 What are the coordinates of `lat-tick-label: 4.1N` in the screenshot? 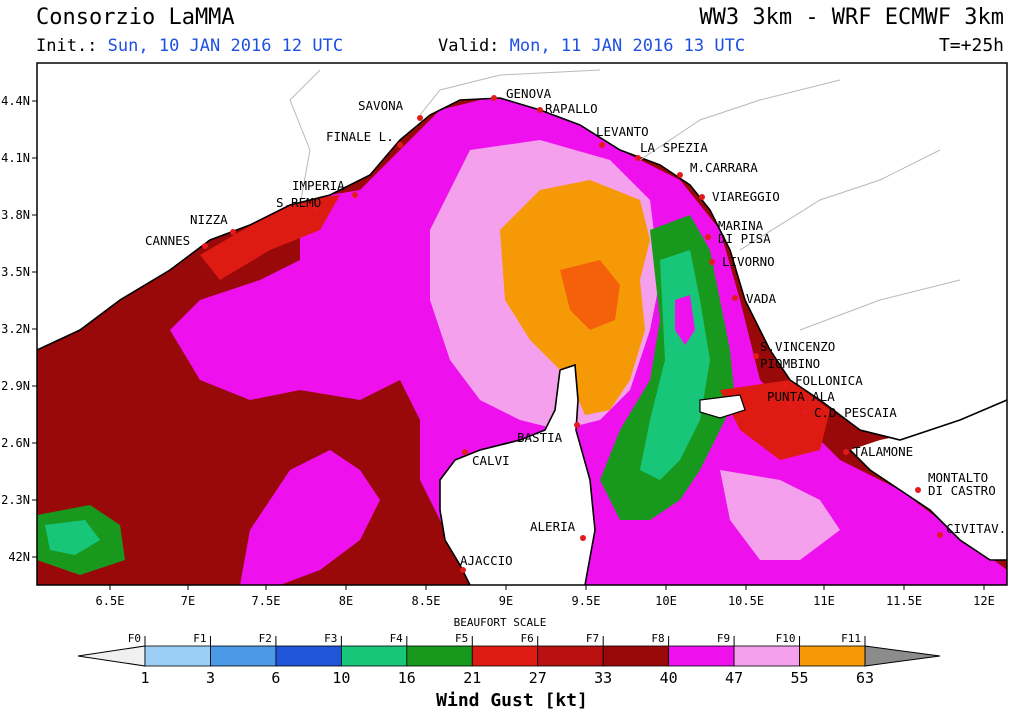 It's located at (15, 158).